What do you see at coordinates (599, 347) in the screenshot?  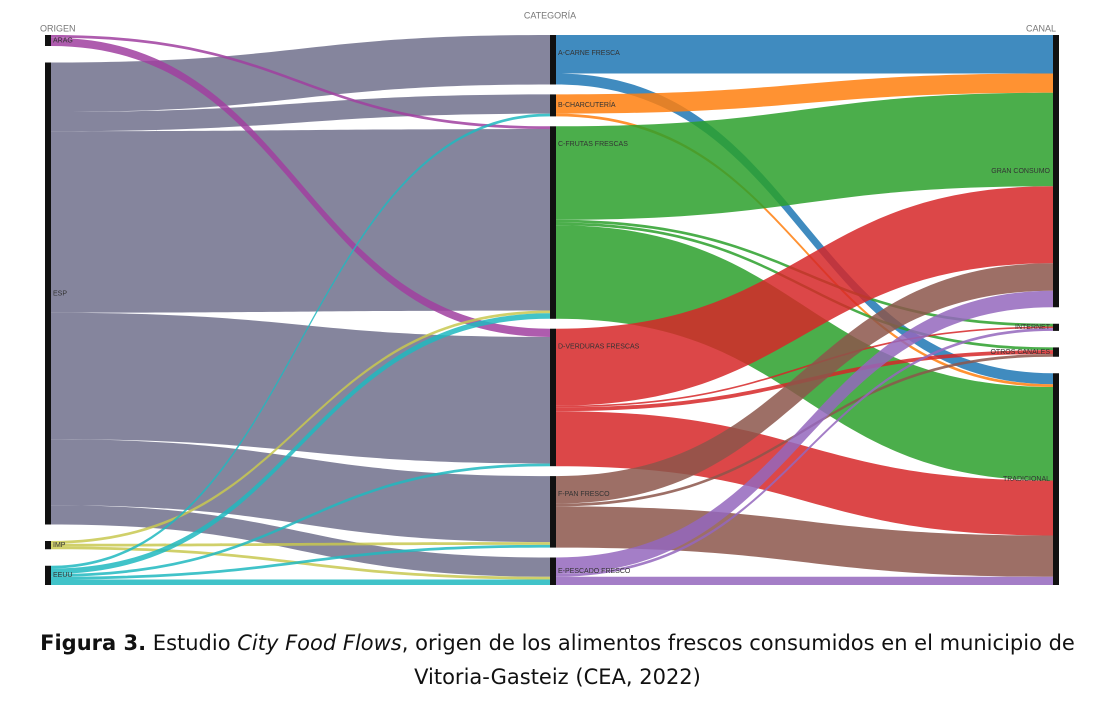 I see `node-label: D-VERDURAS FRESCAS` at bounding box center [599, 347].